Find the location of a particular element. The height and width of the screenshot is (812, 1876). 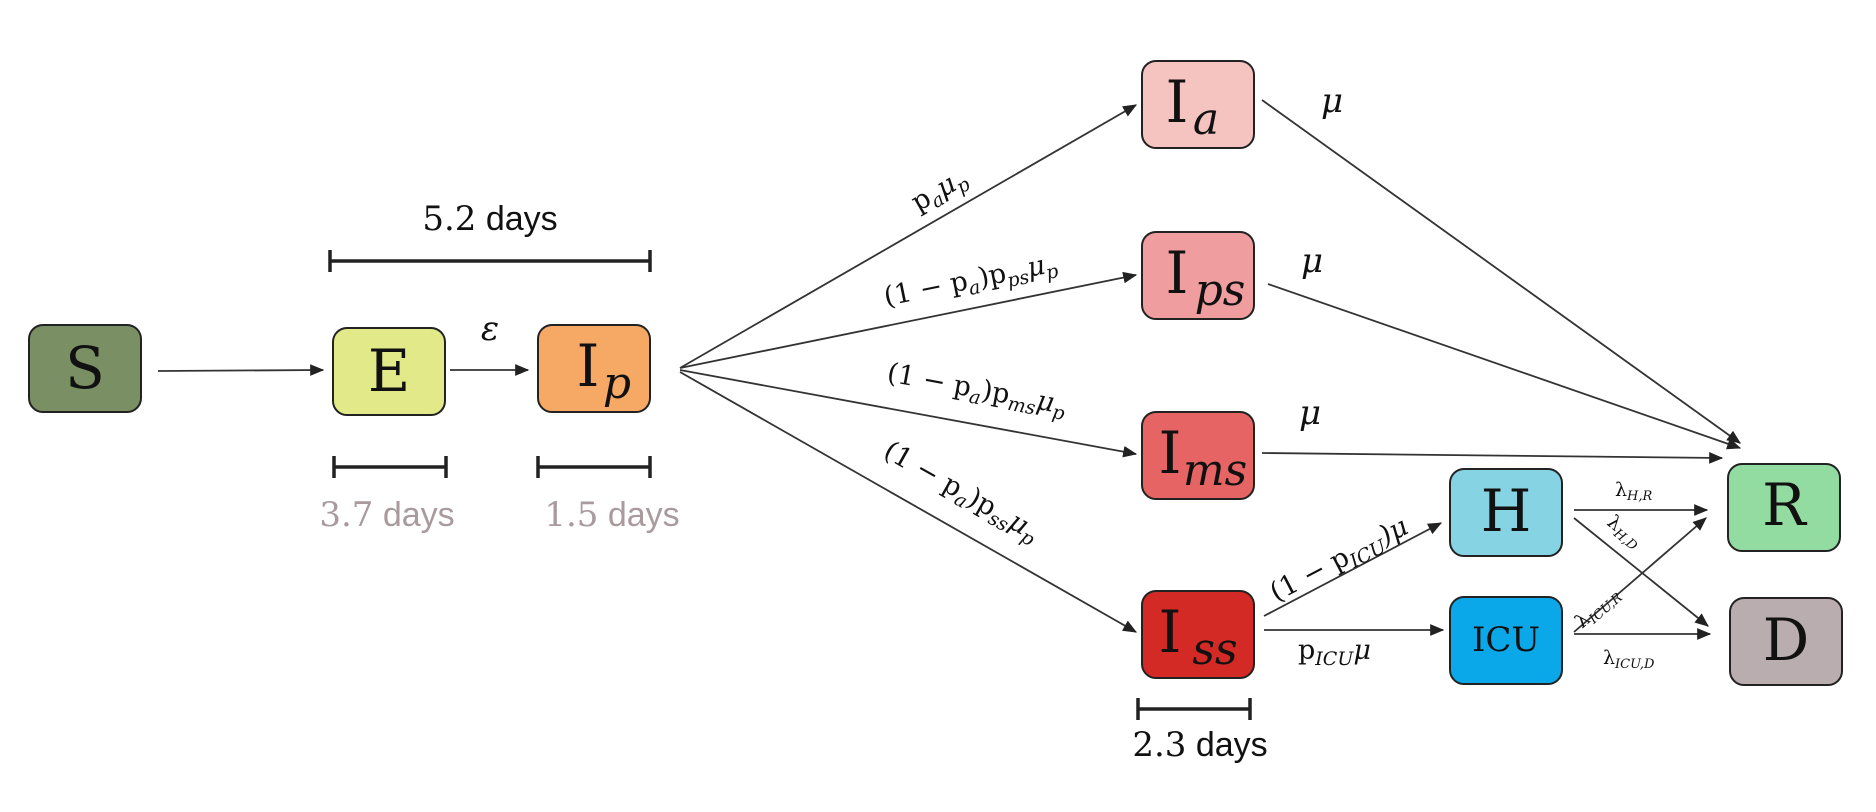

bracket-incubation is located at coordinates (490, 261).